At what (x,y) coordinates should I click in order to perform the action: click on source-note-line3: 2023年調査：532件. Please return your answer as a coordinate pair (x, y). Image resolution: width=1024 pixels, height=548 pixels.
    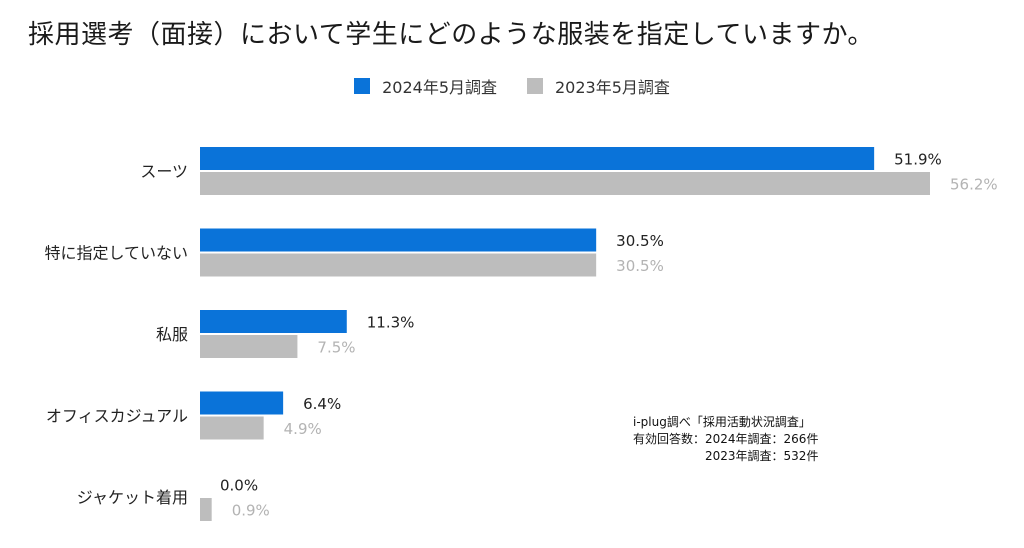
    Looking at the image, I should click on (726, 456).